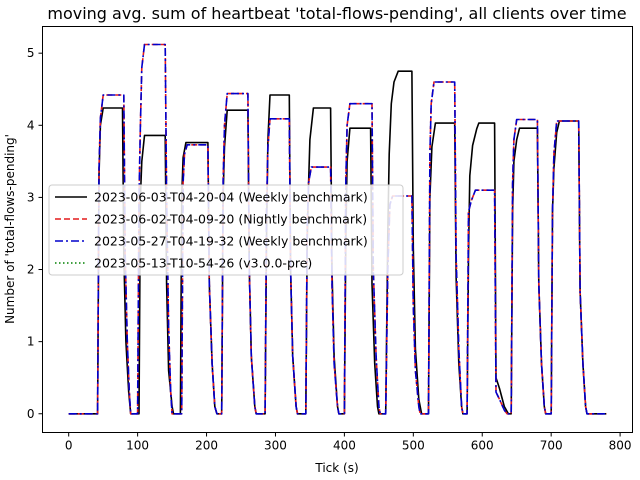  Describe the element at coordinates (344, 446) in the screenshot. I see `x-tick-label: 400` at that location.